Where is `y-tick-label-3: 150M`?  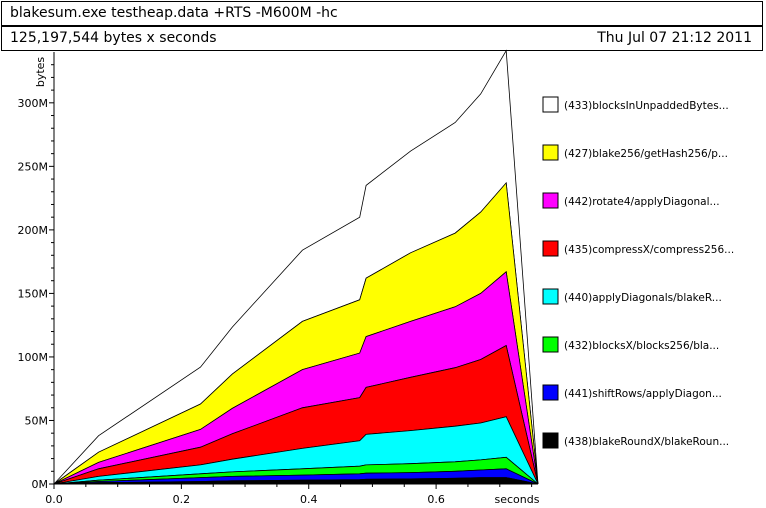
y-tick-label-3: 150M is located at coordinates (33, 293).